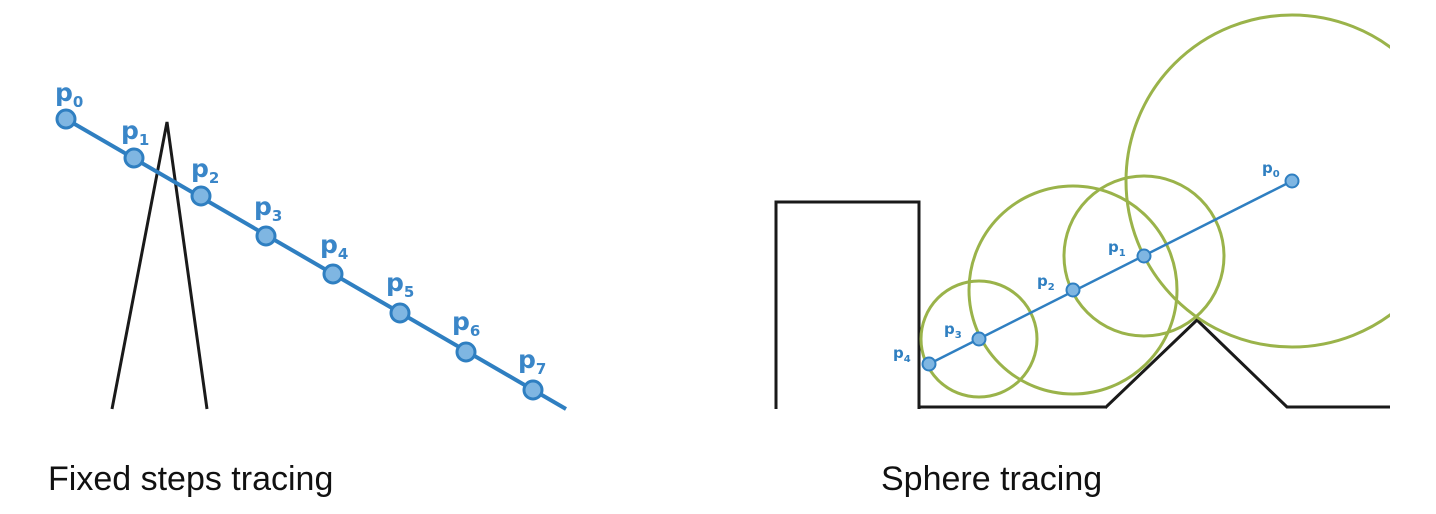  What do you see at coordinates (992, 479) in the screenshot?
I see `sphere-tracing-caption: Sphere tracing` at bounding box center [992, 479].